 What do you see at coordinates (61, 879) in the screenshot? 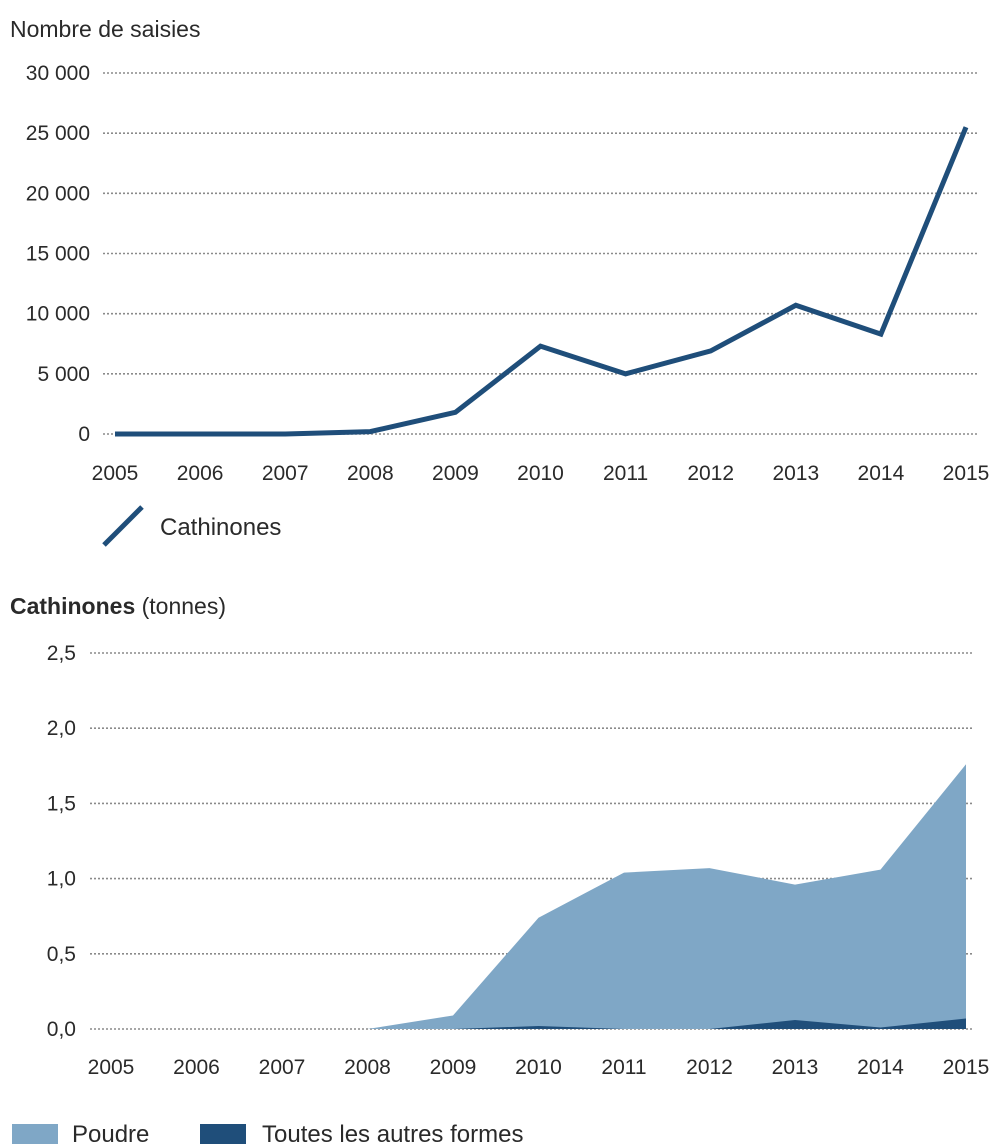
I see `chart2-y-tick-label: 1,0` at bounding box center [61, 879].